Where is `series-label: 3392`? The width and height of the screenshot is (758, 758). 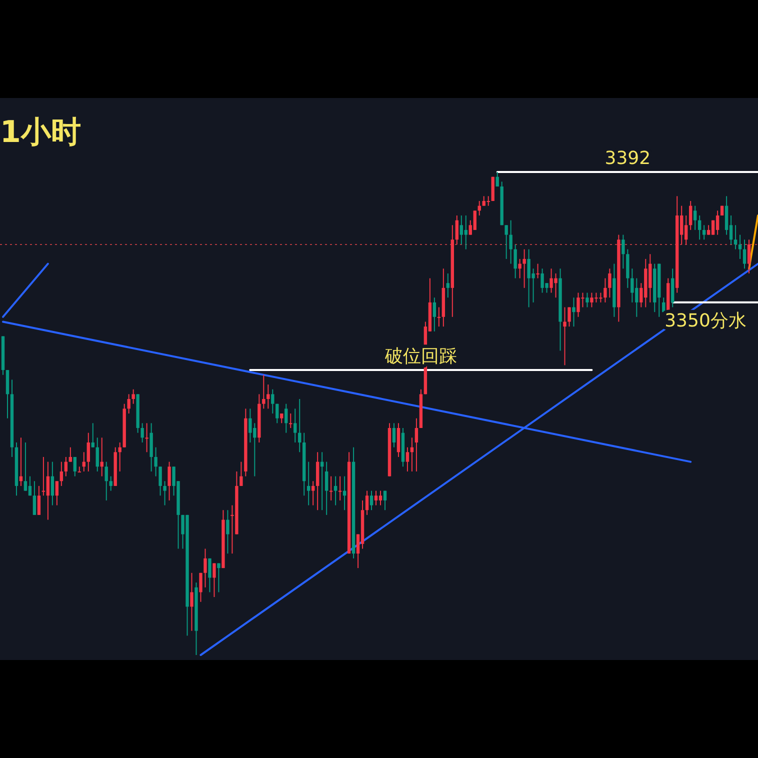
series-label: 3392 is located at coordinates (627, 158).